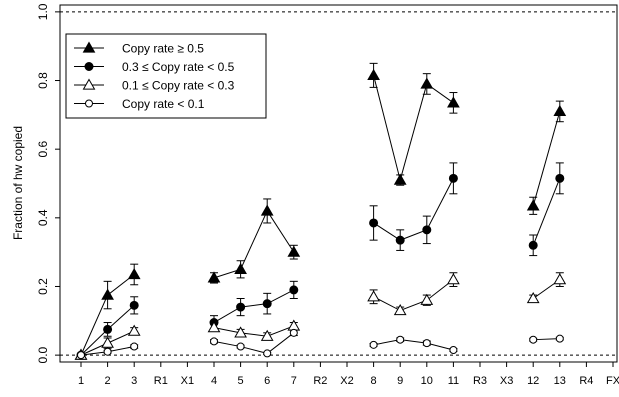 The width and height of the screenshot is (619, 397). I want to click on x-tick-label: 13, so click(560, 381).